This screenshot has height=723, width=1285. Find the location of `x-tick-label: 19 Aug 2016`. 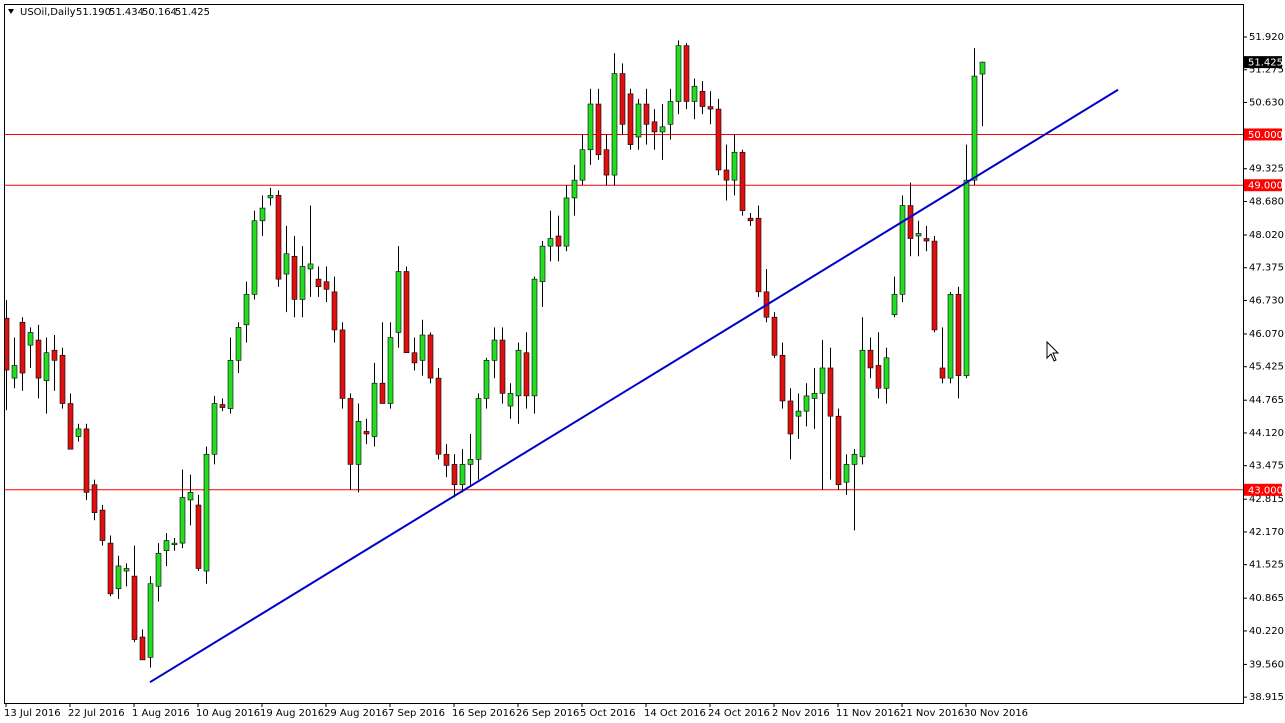

x-tick-label: 19 Aug 2016 is located at coordinates (292, 713).